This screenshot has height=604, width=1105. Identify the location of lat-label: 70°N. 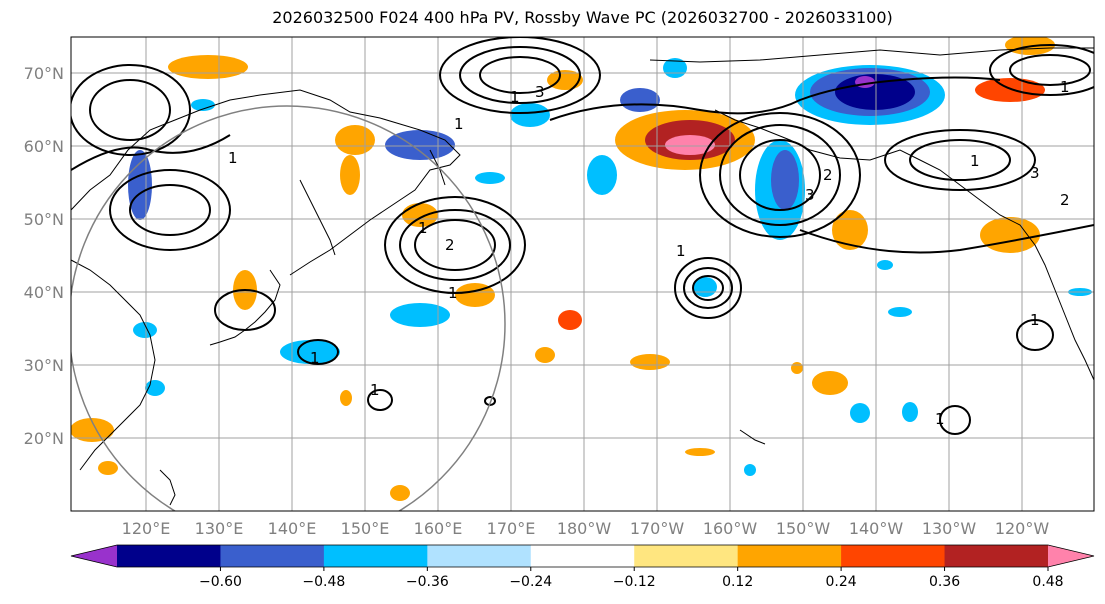
(44, 73).